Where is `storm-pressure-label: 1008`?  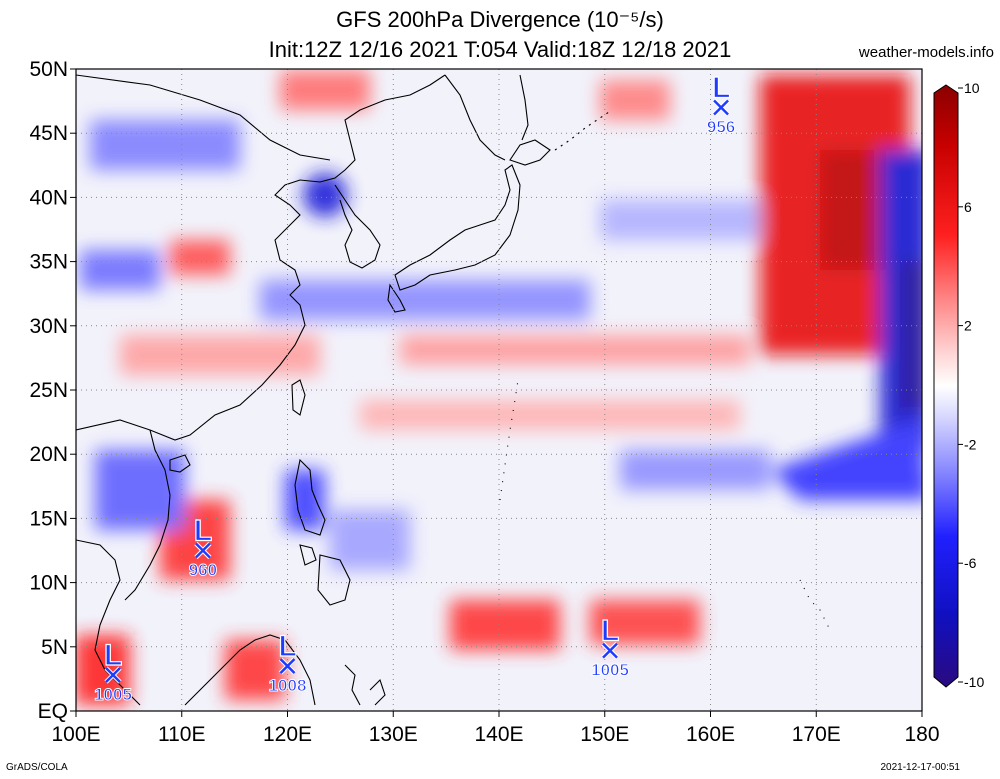 storm-pressure-label: 1008 is located at coordinates (288, 685).